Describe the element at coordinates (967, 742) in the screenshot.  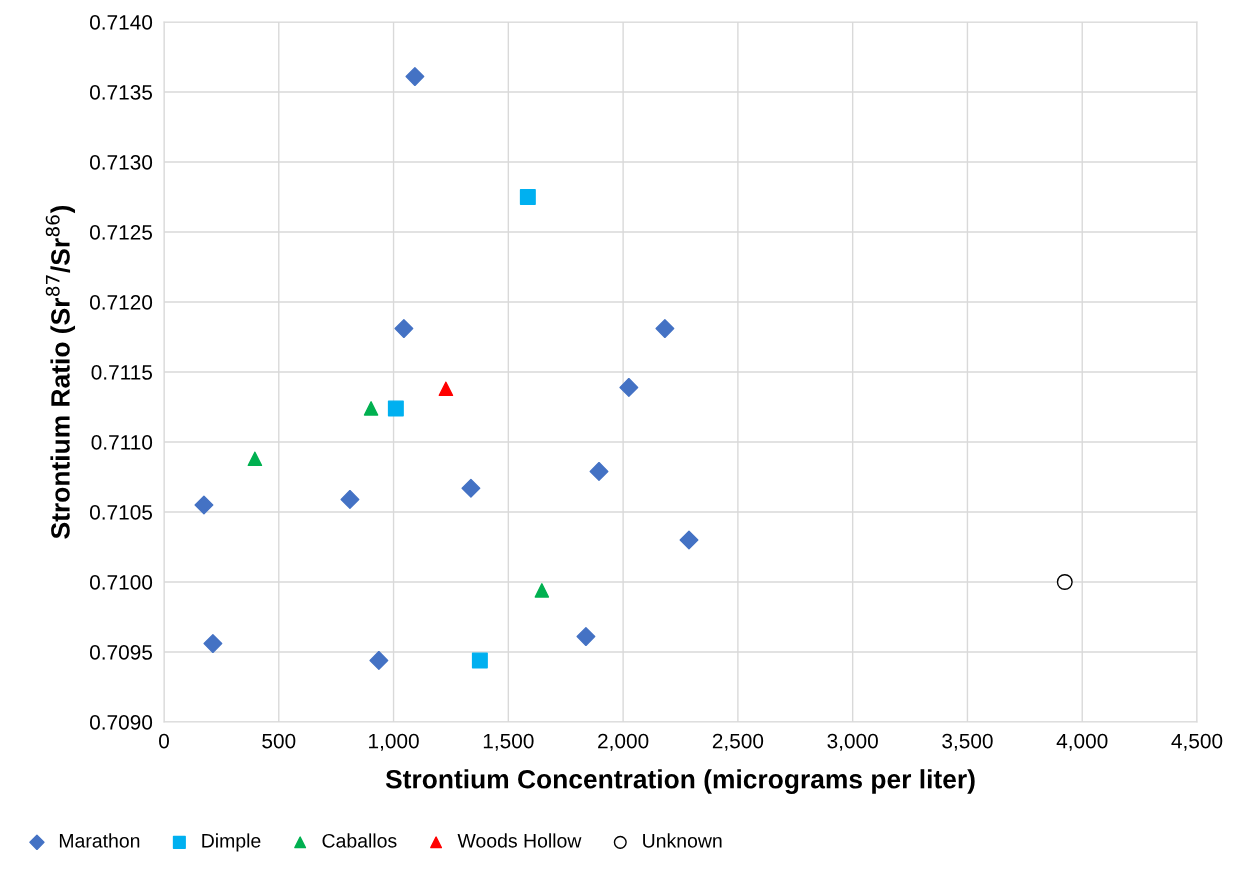
I see `x-tick-label: 3,500` at that location.